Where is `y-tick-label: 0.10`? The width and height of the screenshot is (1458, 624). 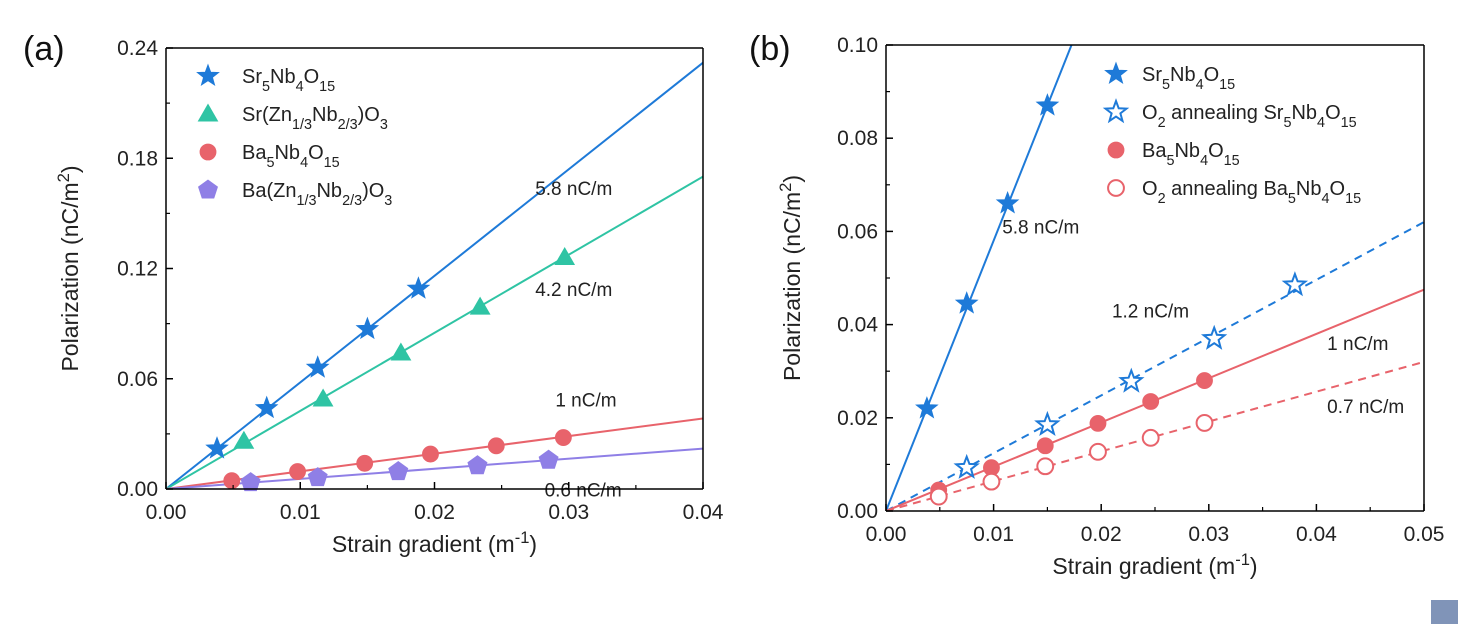 y-tick-label: 0.10 is located at coordinates (857, 45).